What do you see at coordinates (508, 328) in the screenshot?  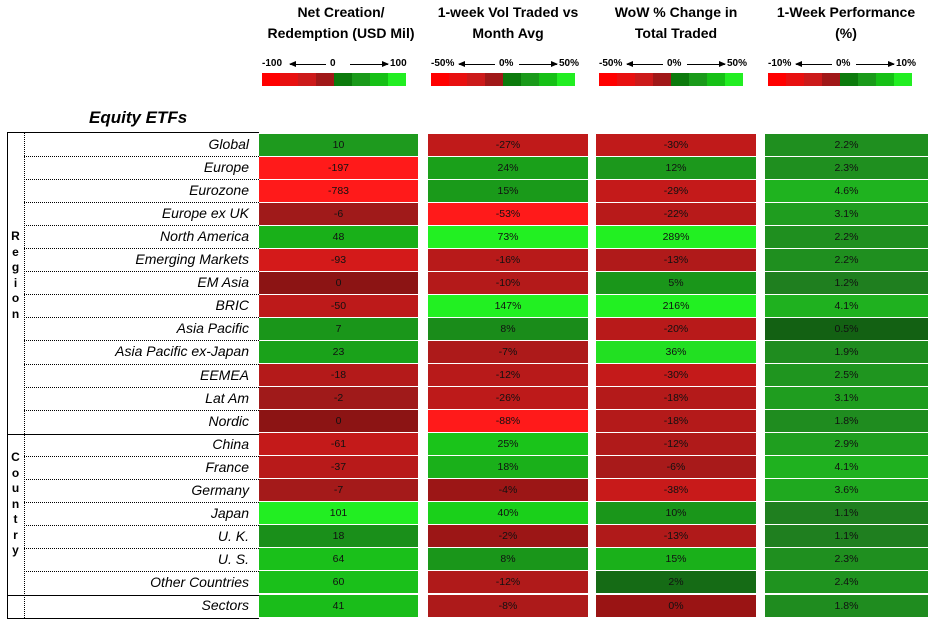 I see `table-cell: 8%` at bounding box center [508, 328].